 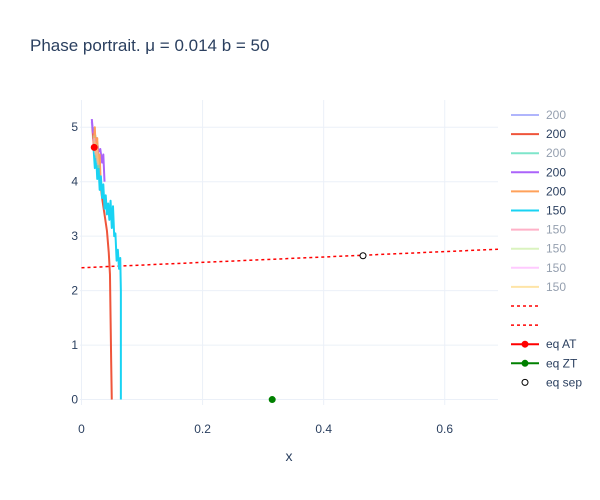 What do you see at coordinates (290, 258) in the screenshot?
I see `separatrix-dashed-line` at bounding box center [290, 258].